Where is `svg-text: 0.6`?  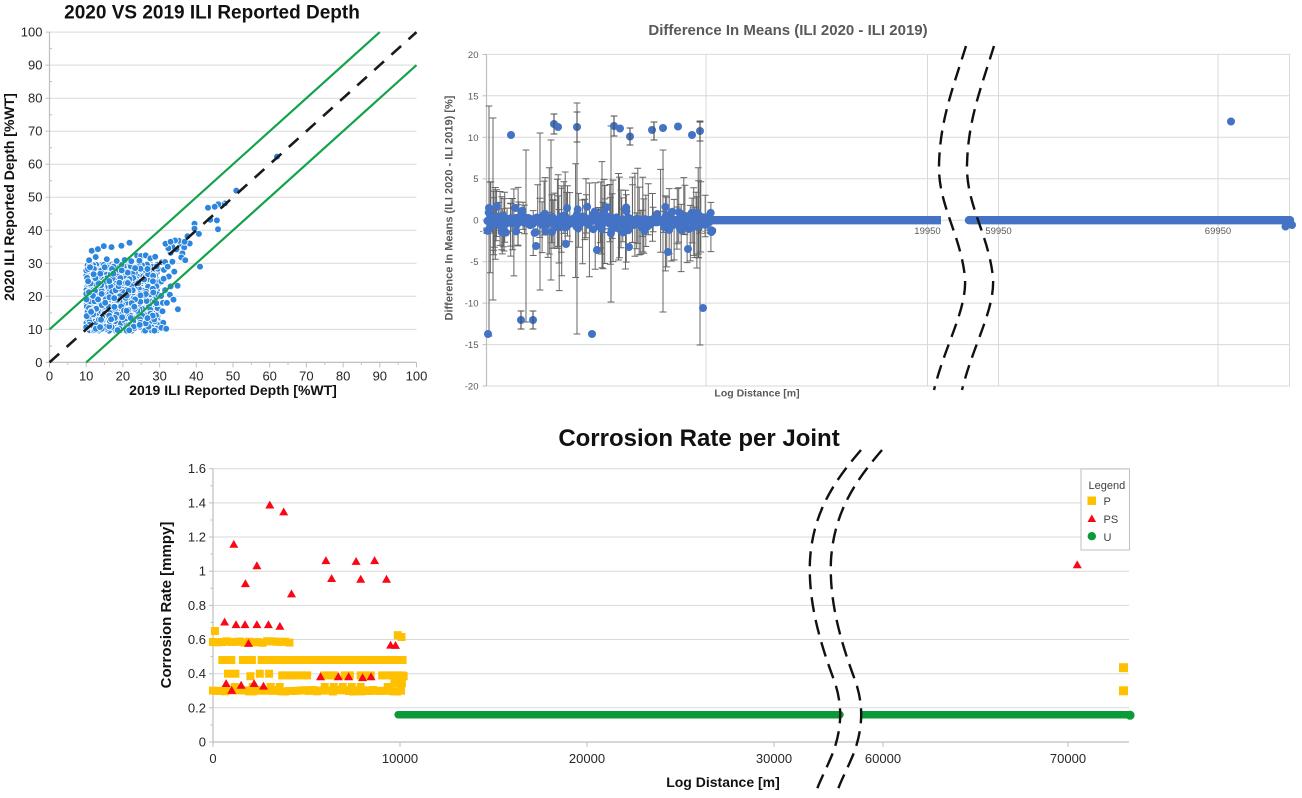
svg-text: 0.6 is located at coordinates (197, 639).